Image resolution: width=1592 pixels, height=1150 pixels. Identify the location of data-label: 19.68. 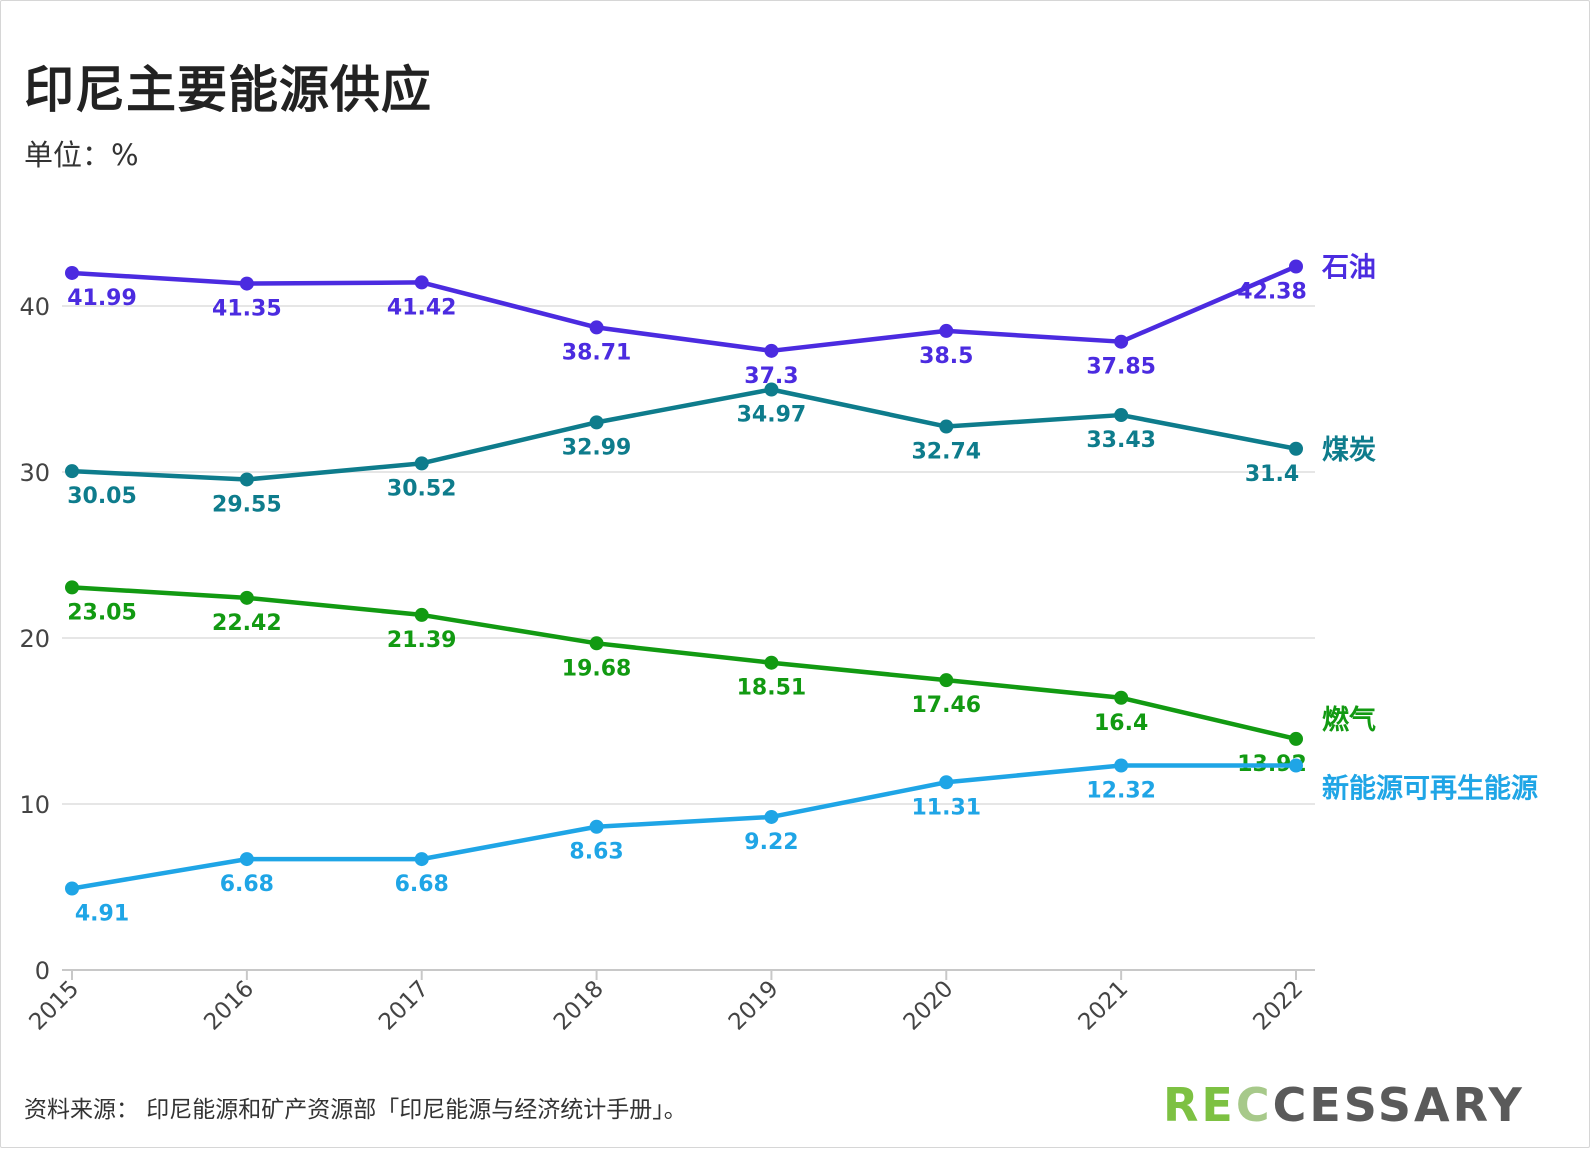
(597, 668).